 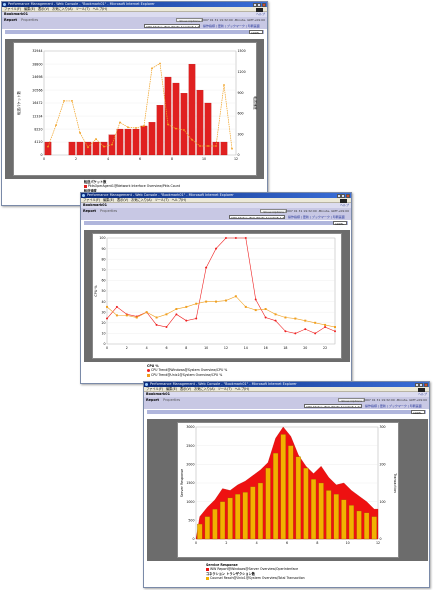 What do you see at coordinates (286, 389) in the screenshot?
I see `menu-bar: ファイル(F) 編集(E) 表示(V) お気に入り(A) ツール(T) ヘルプ(H)` at bounding box center [286, 389].